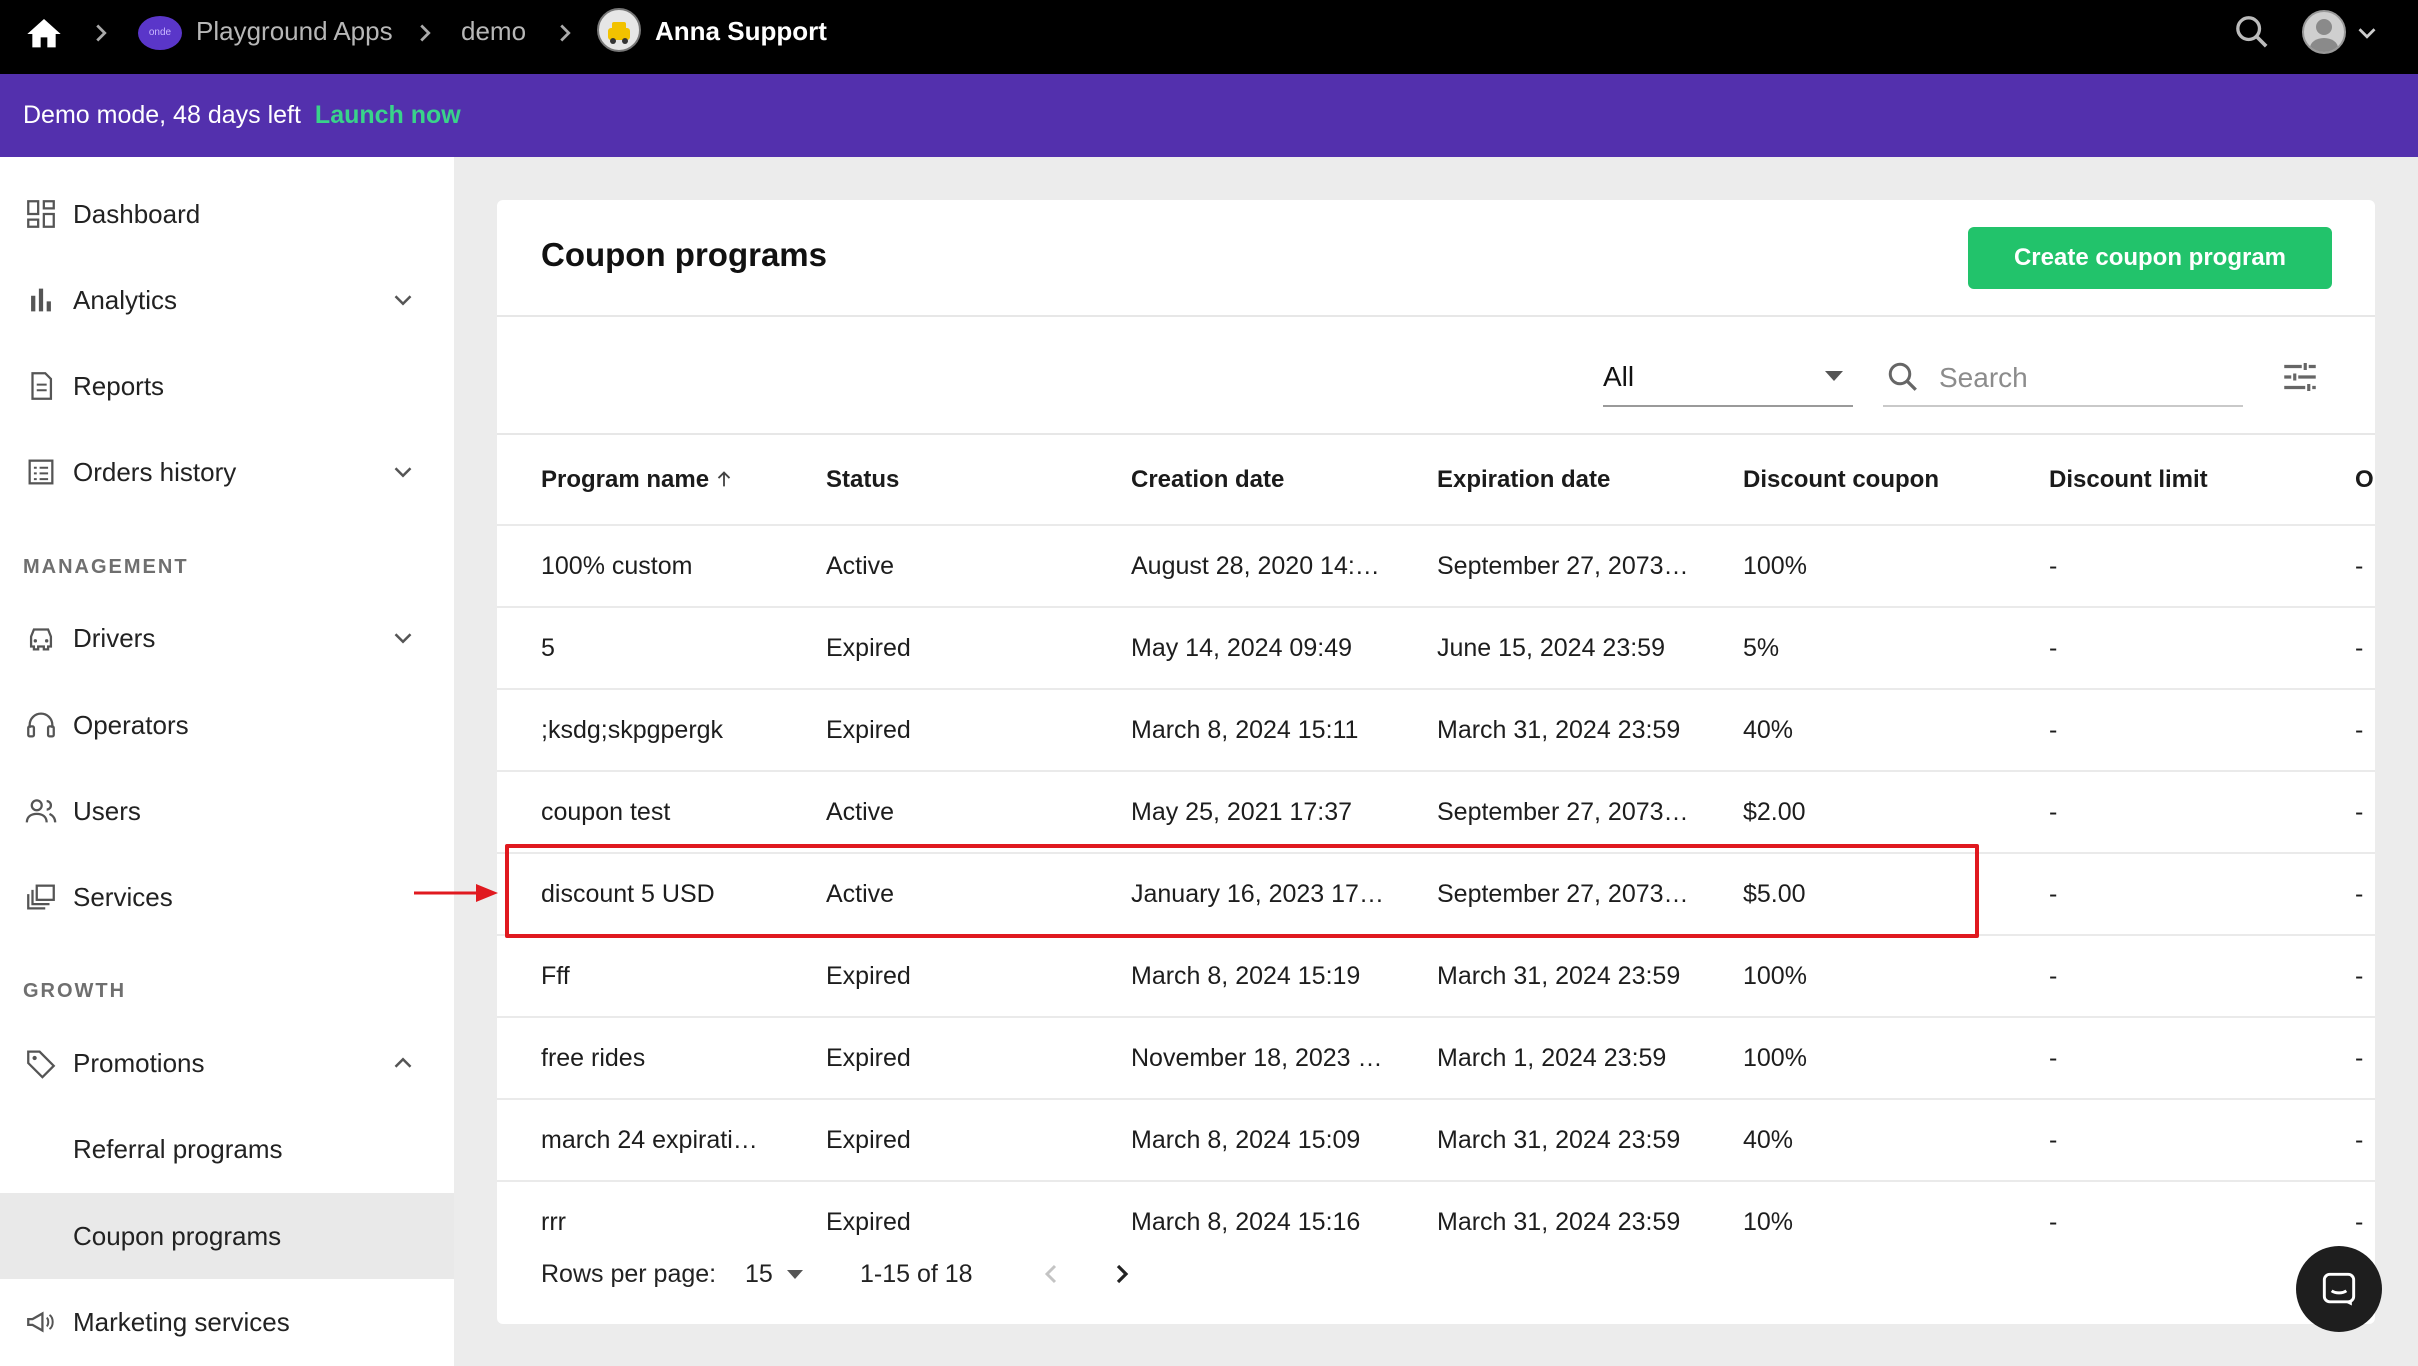 This screenshot has width=2418, height=1366. What do you see at coordinates (227, 1322) in the screenshot?
I see `sidebar-item-marketing-services: Marketing services` at bounding box center [227, 1322].